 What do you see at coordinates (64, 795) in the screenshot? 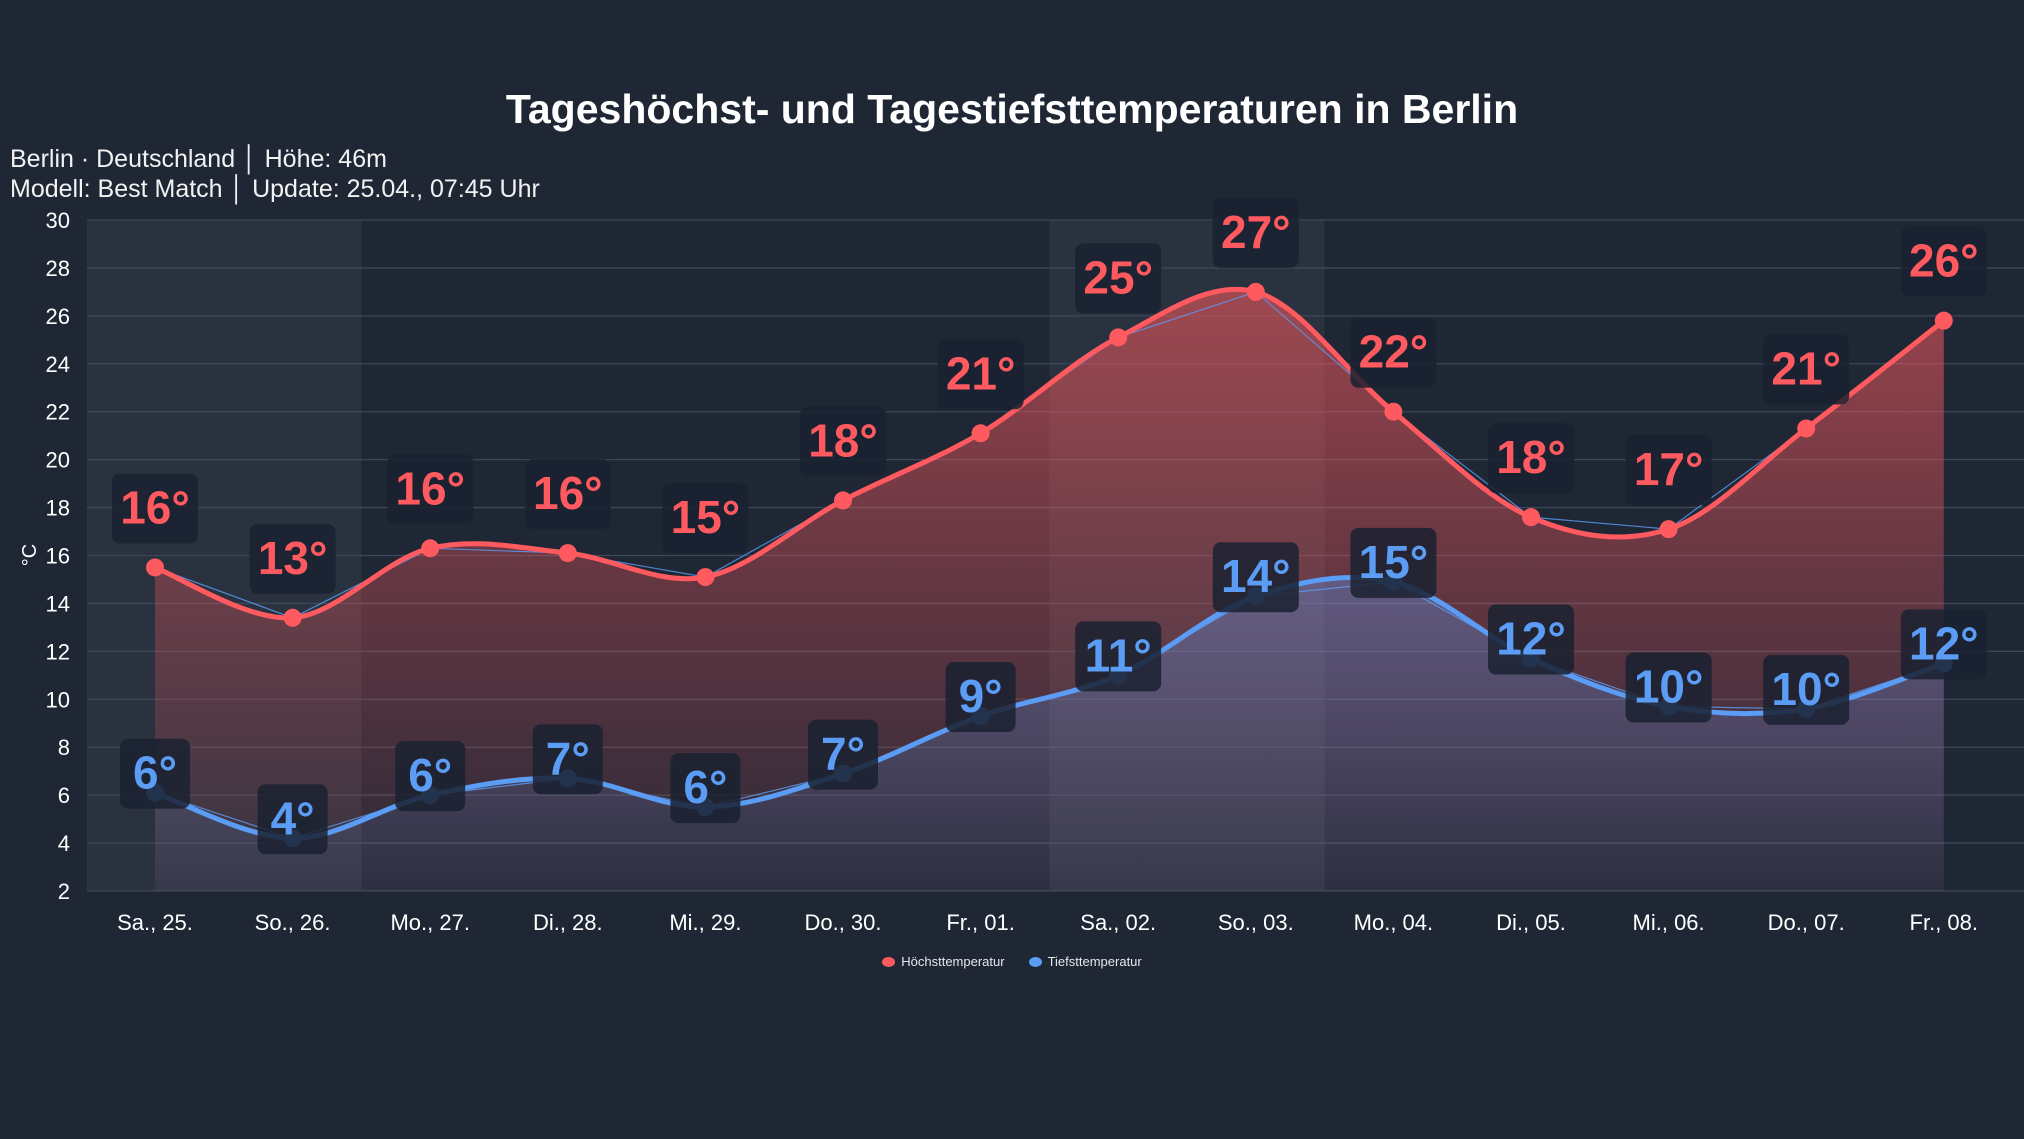
I see `y-tick-label: 6` at bounding box center [64, 795].